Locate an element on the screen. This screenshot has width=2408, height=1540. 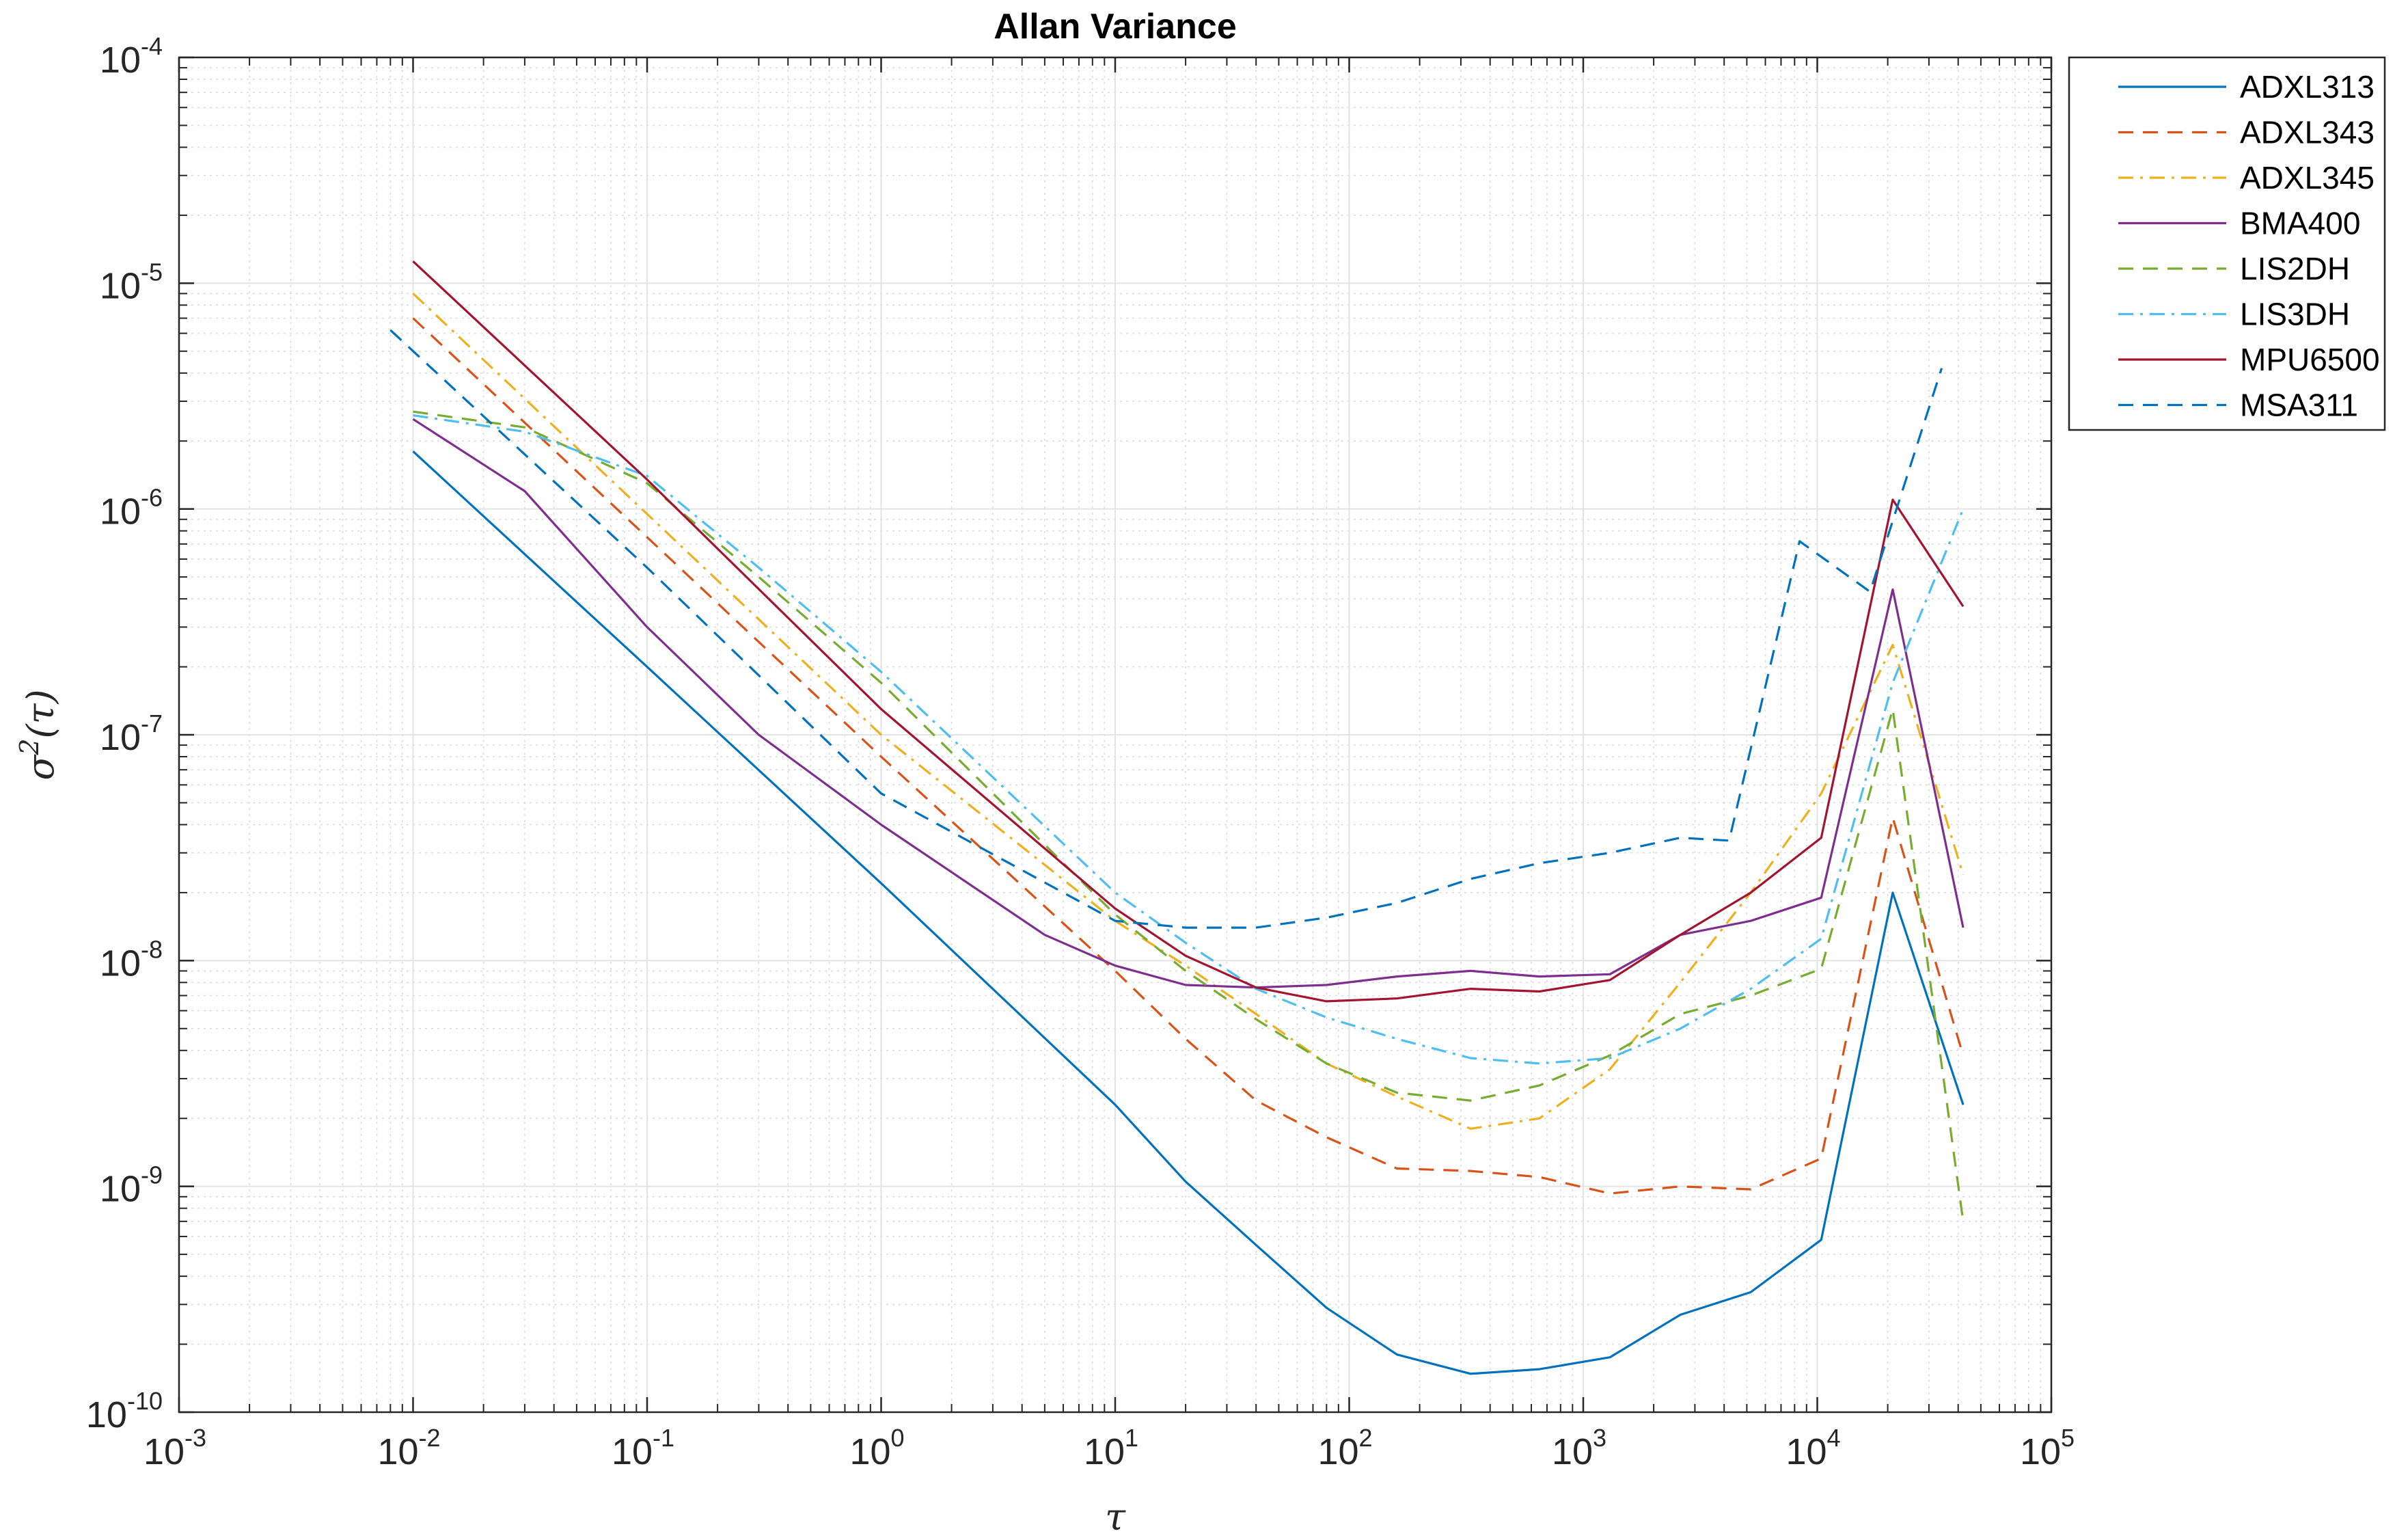
legend-item-lis2dh: LIS2DH is located at coordinates (2234, 268).